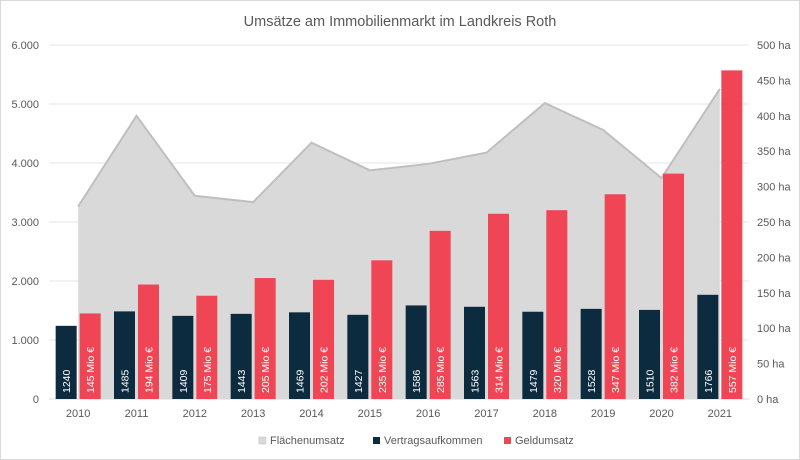 The height and width of the screenshot is (460, 800). What do you see at coordinates (661, 414) in the screenshot?
I see `x-axis-tick-label: 2020` at bounding box center [661, 414].